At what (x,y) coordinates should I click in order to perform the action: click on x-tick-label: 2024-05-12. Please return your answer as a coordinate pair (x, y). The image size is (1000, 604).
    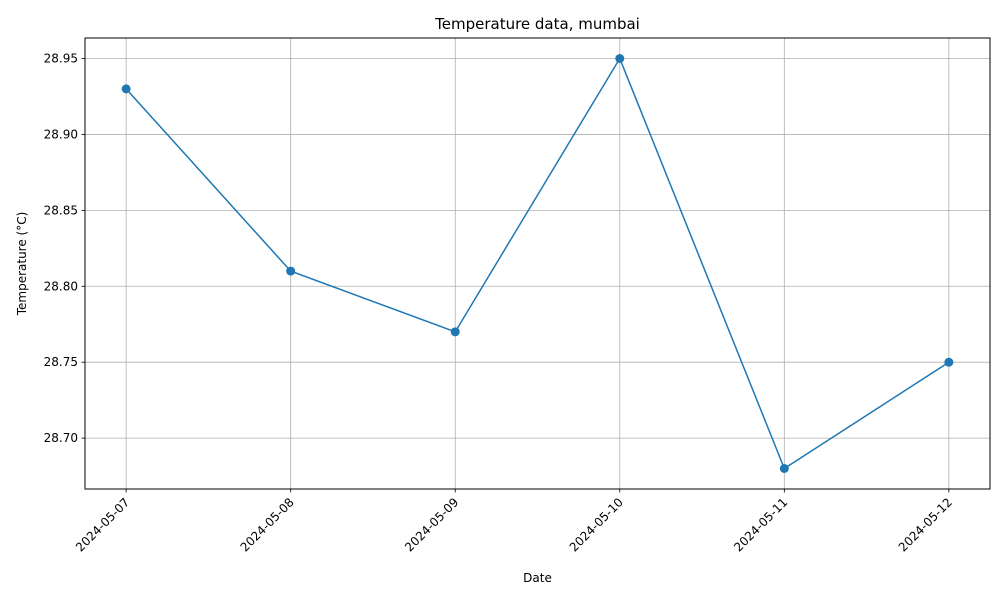
    Looking at the image, I should click on (925, 524).